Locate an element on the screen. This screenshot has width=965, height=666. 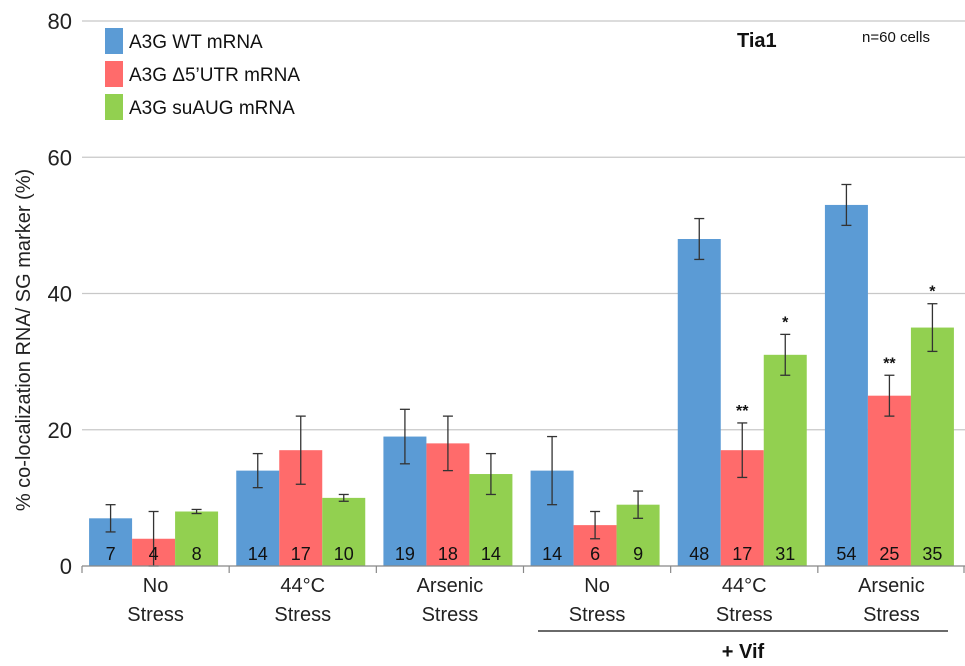
y-axis-label: % co-localization RNA/ SG marker (%) is located at coordinates (24, 340).